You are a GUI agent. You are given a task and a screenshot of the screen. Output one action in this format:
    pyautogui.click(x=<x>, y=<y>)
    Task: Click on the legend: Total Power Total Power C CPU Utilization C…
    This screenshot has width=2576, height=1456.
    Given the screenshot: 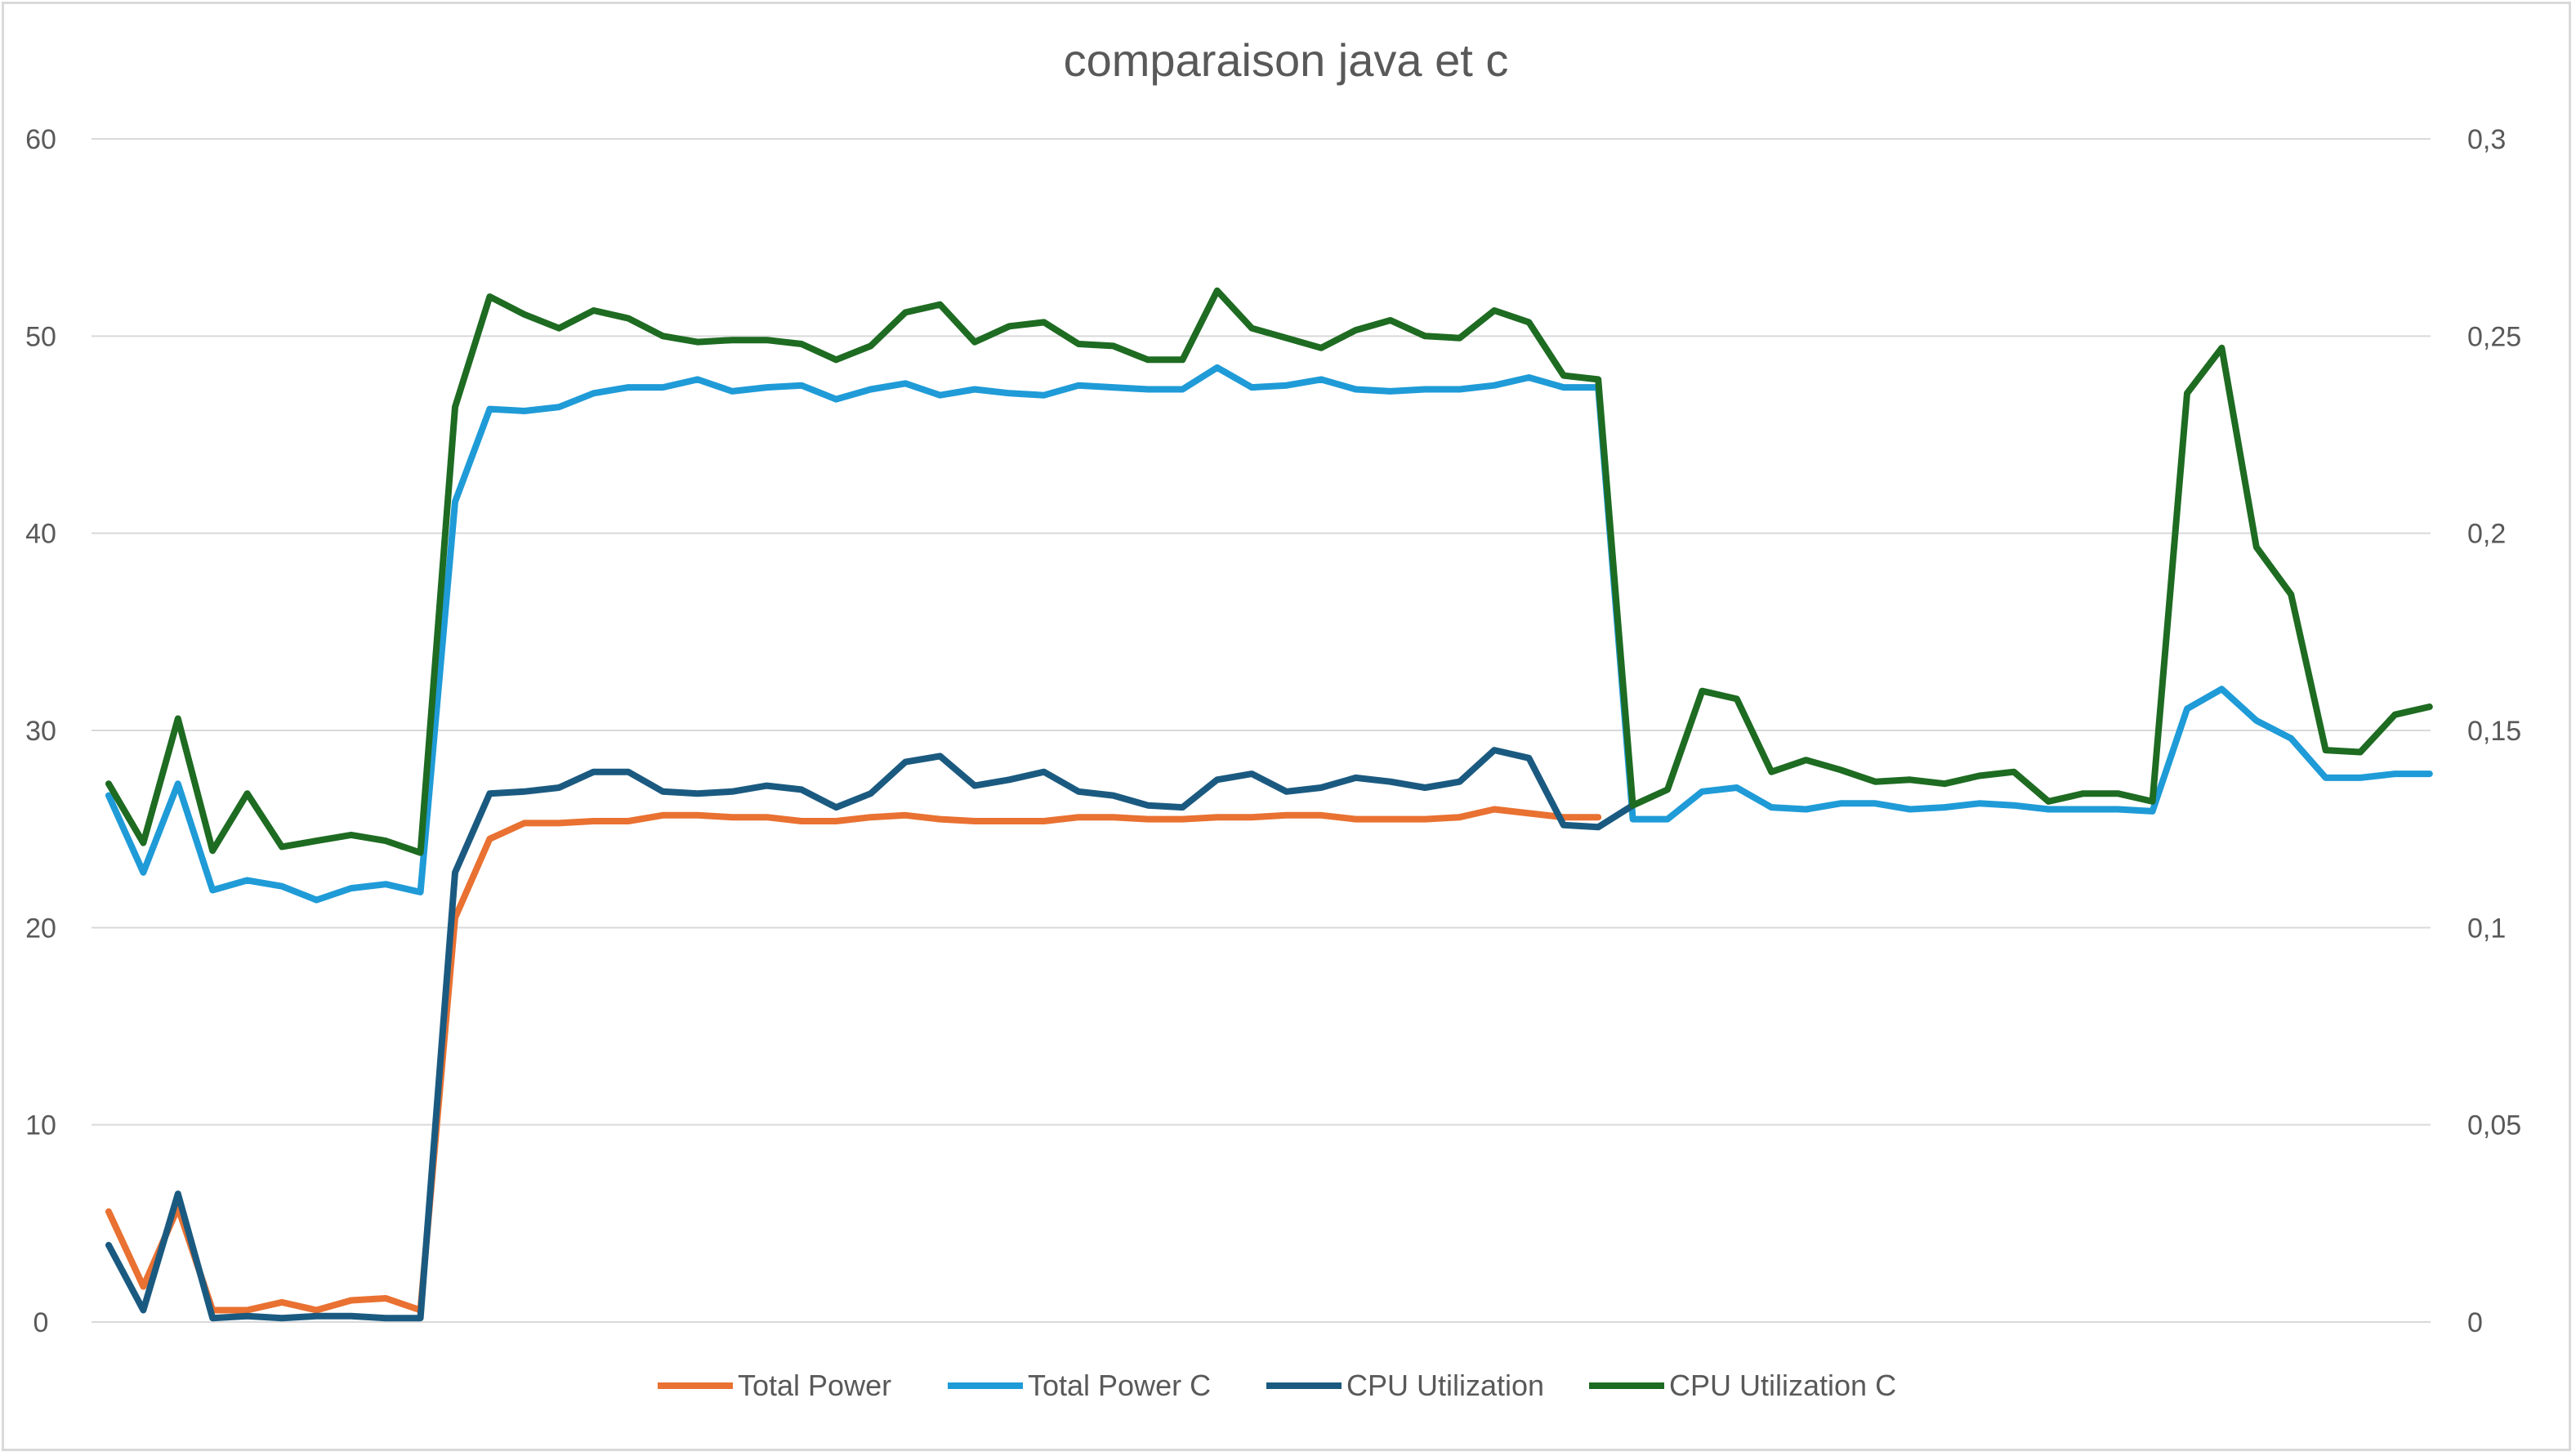 What is the action you would take?
    pyautogui.click(x=1277, y=1385)
    